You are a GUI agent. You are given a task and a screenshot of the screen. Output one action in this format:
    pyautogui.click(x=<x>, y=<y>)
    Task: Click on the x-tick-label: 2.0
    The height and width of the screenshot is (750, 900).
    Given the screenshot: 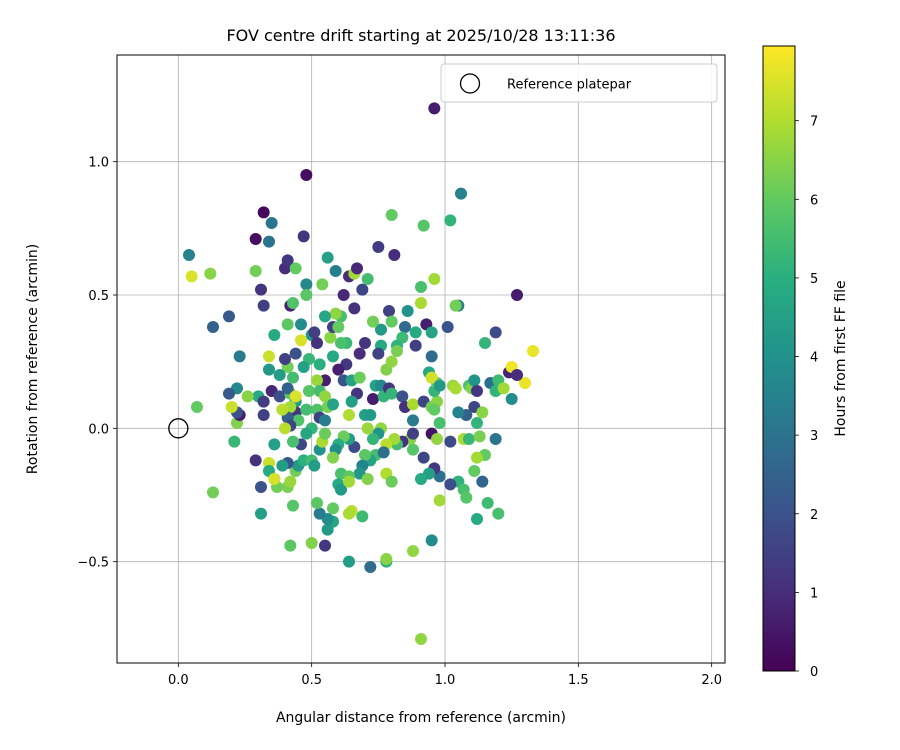 What is the action you would take?
    pyautogui.click(x=711, y=680)
    